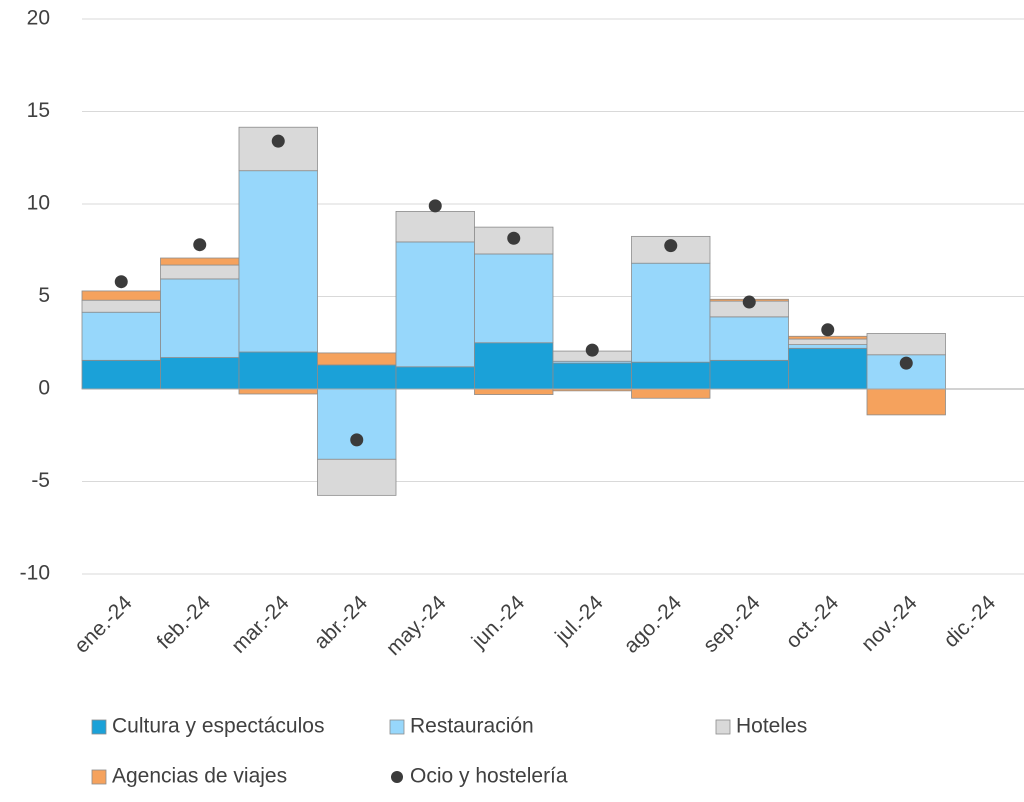 The height and width of the screenshot is (802, 1024). What do you see at coordinates (44, 295) in the screenshot?
I see `y-tick-label: 5` at bounding box center [44, 295].